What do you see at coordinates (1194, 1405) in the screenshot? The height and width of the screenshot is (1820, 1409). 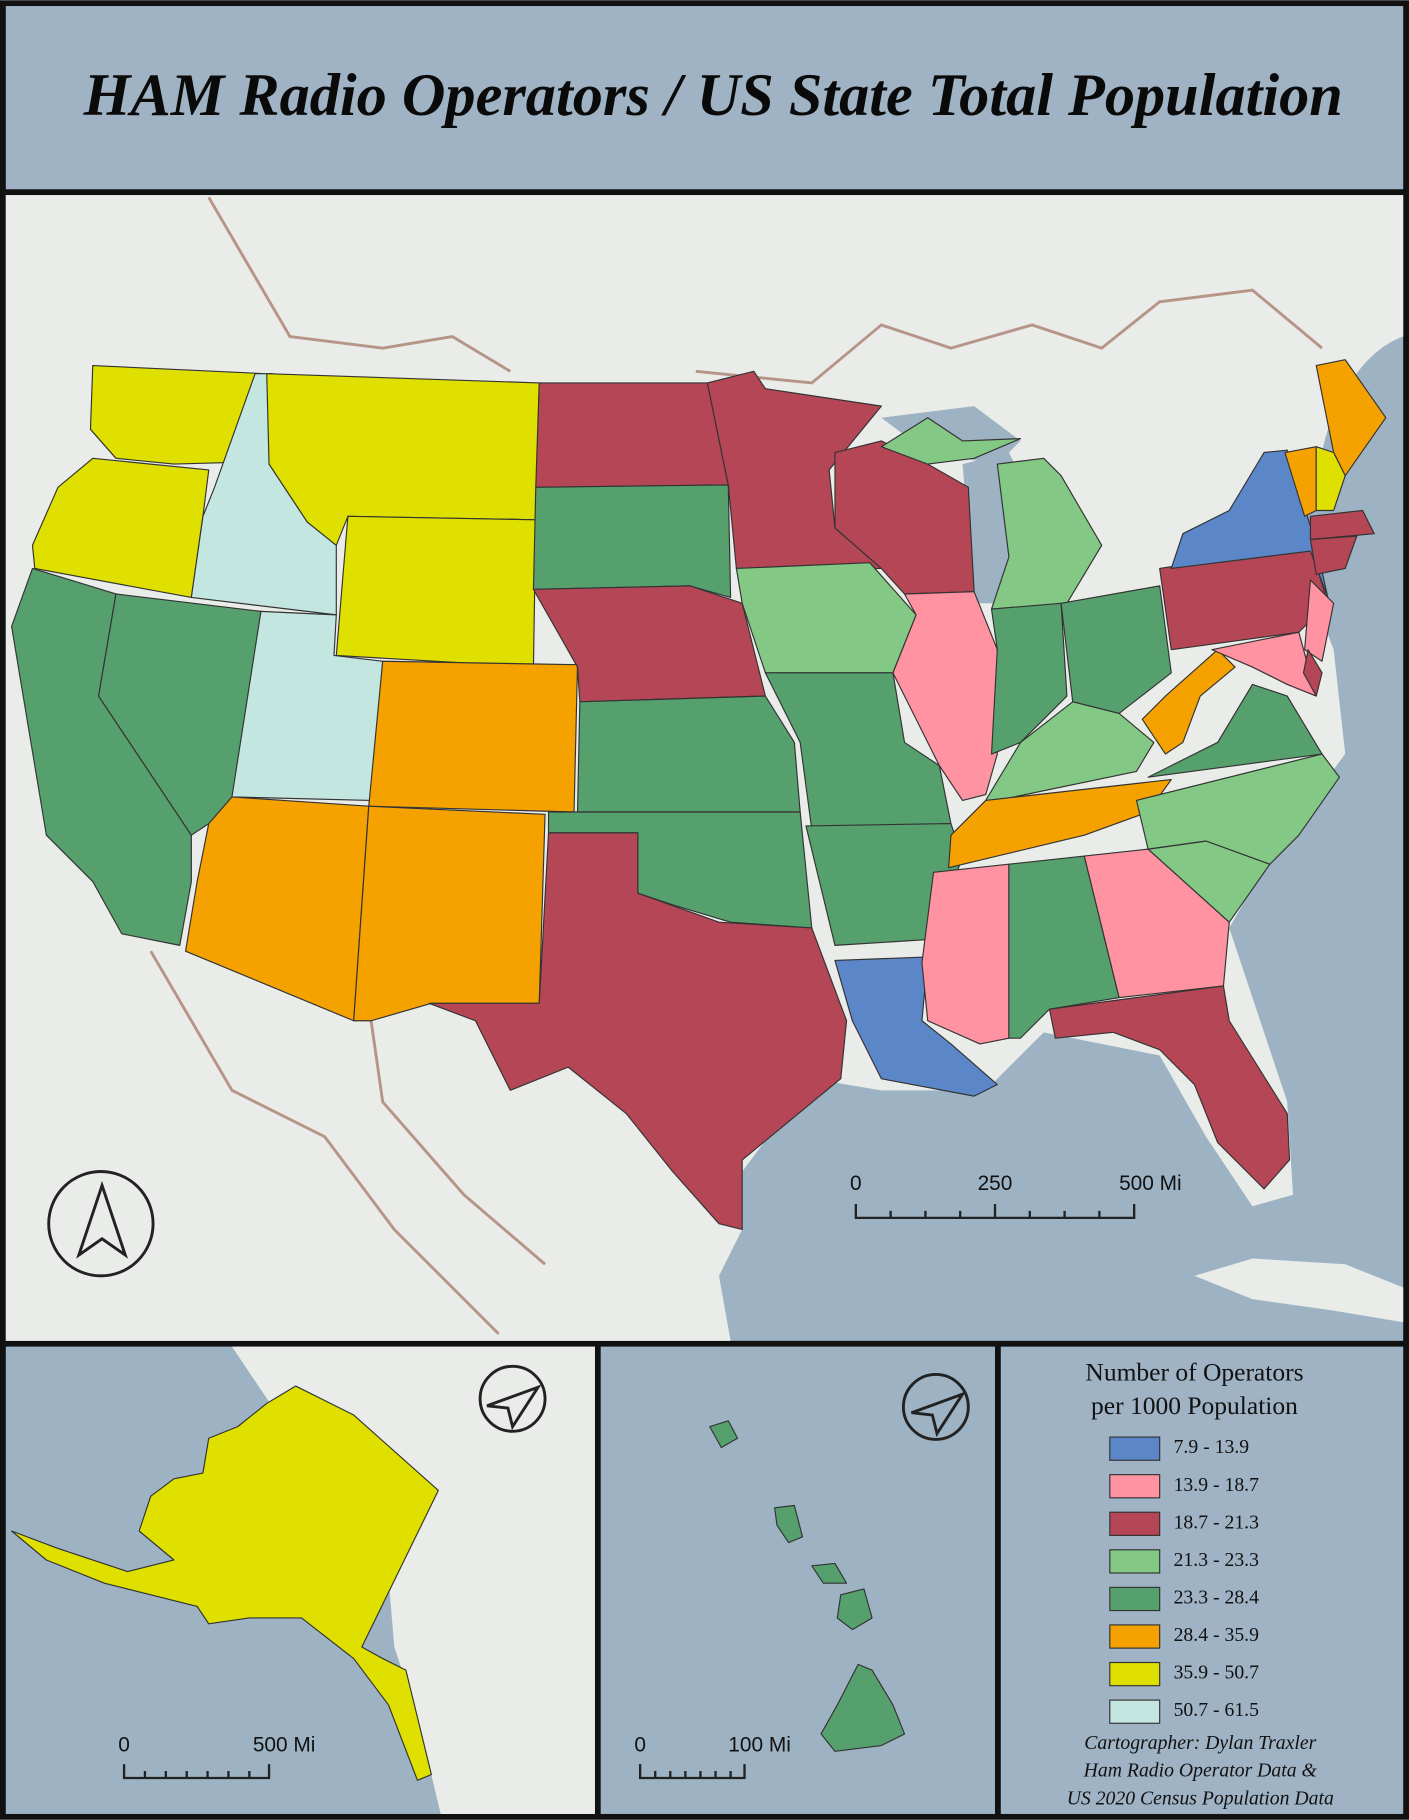 I see `legend-title: per 1000 Population` at bounding box center [1194, 1405].